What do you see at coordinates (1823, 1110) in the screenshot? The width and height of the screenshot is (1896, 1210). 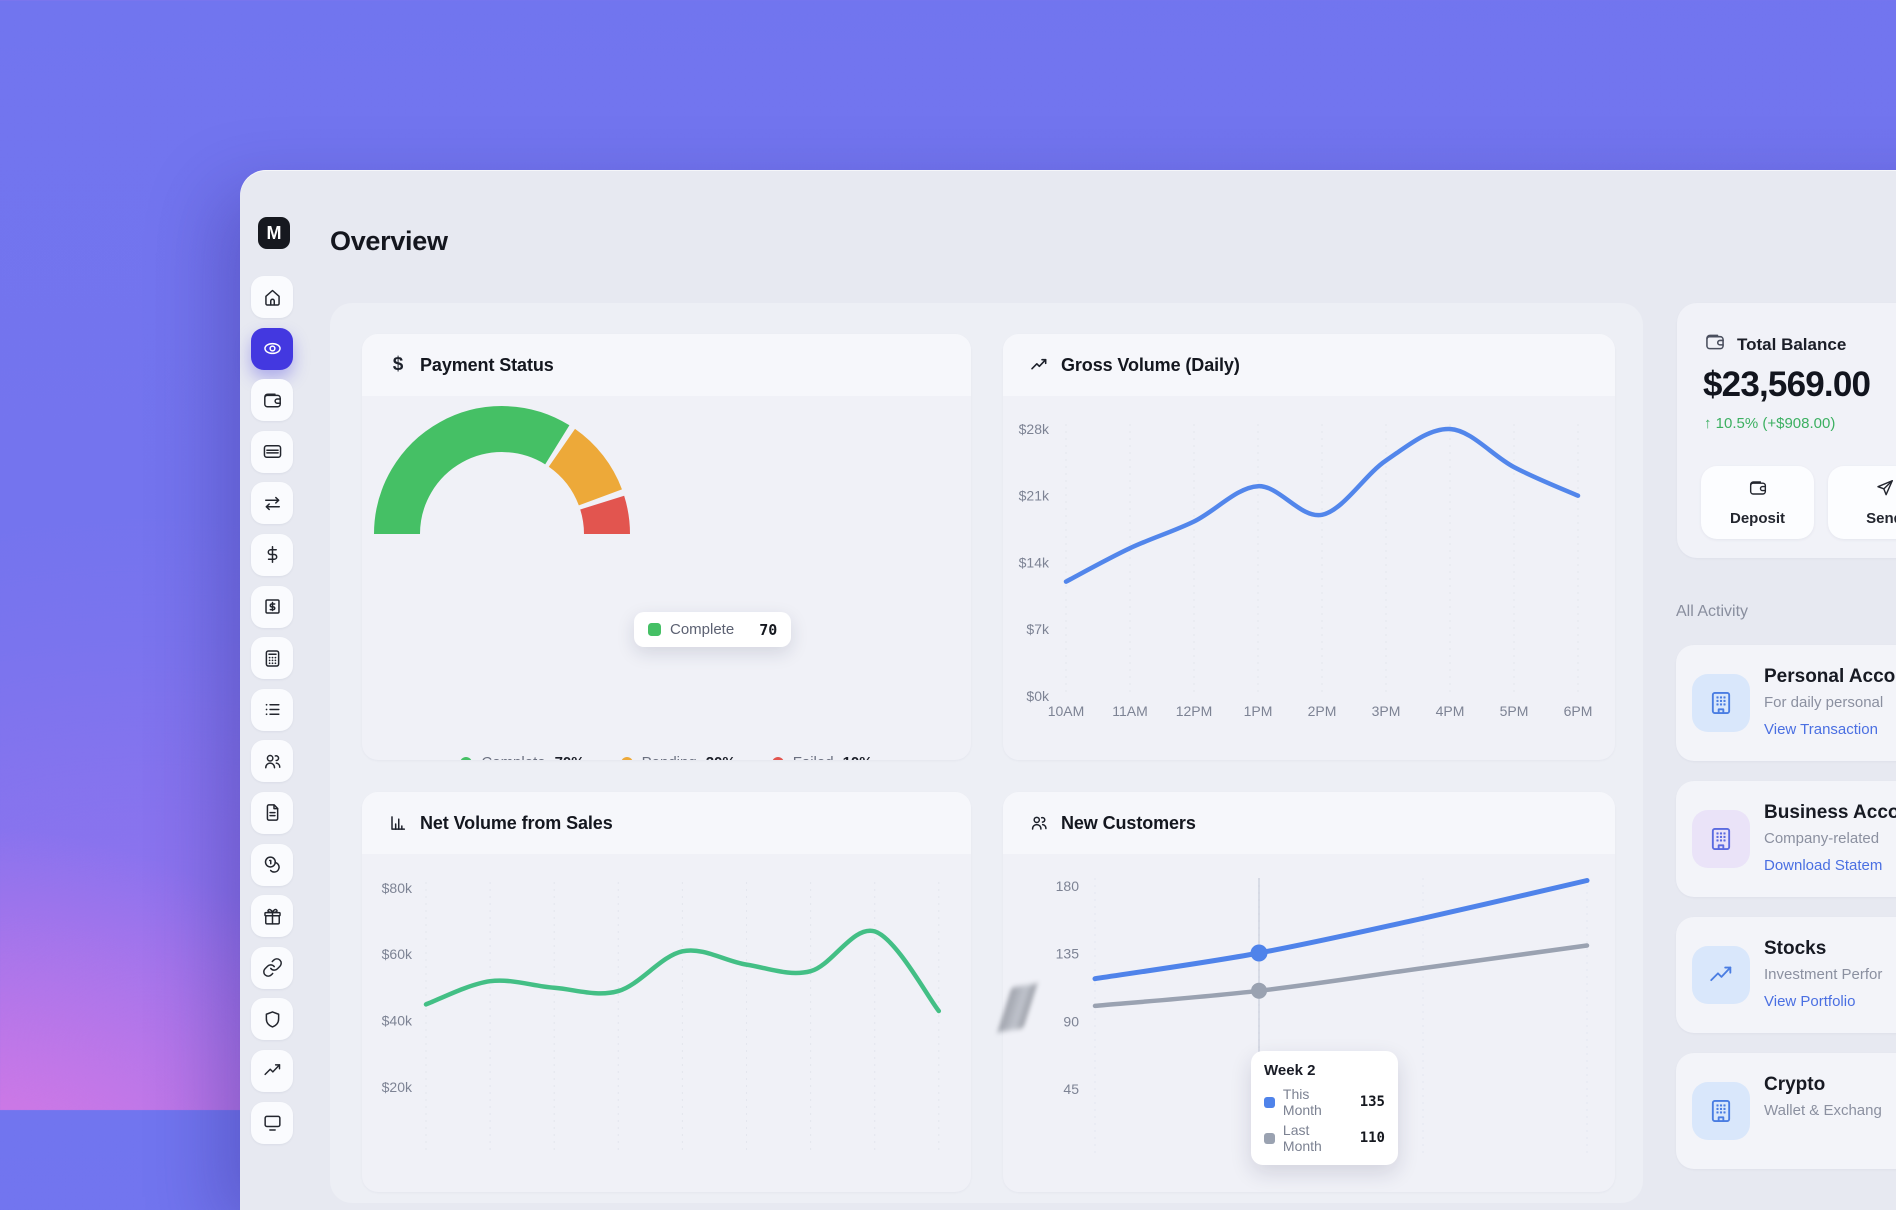 I see `activity-subtitle: Wallet & Exchang` at bounding box center [1823, 1110].